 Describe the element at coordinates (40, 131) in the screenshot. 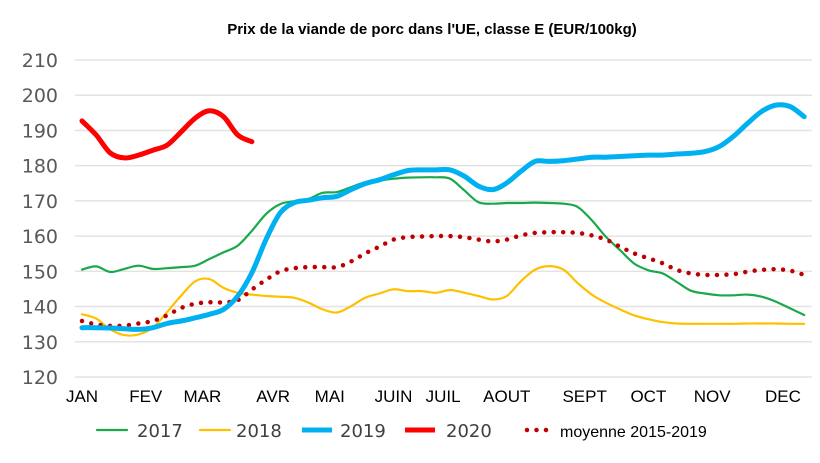

I see `y-tick-label: 190` at that location.